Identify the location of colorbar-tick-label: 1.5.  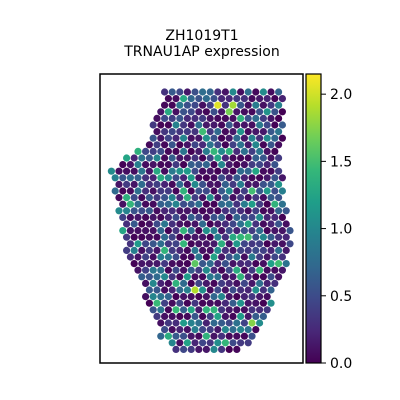
(341, 162).